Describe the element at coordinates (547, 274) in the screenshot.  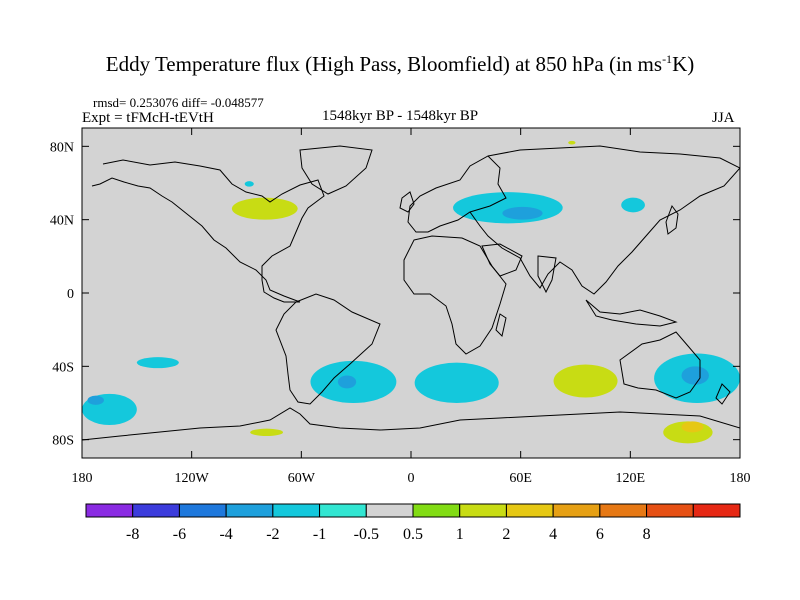
I see `india-coast` at that location.